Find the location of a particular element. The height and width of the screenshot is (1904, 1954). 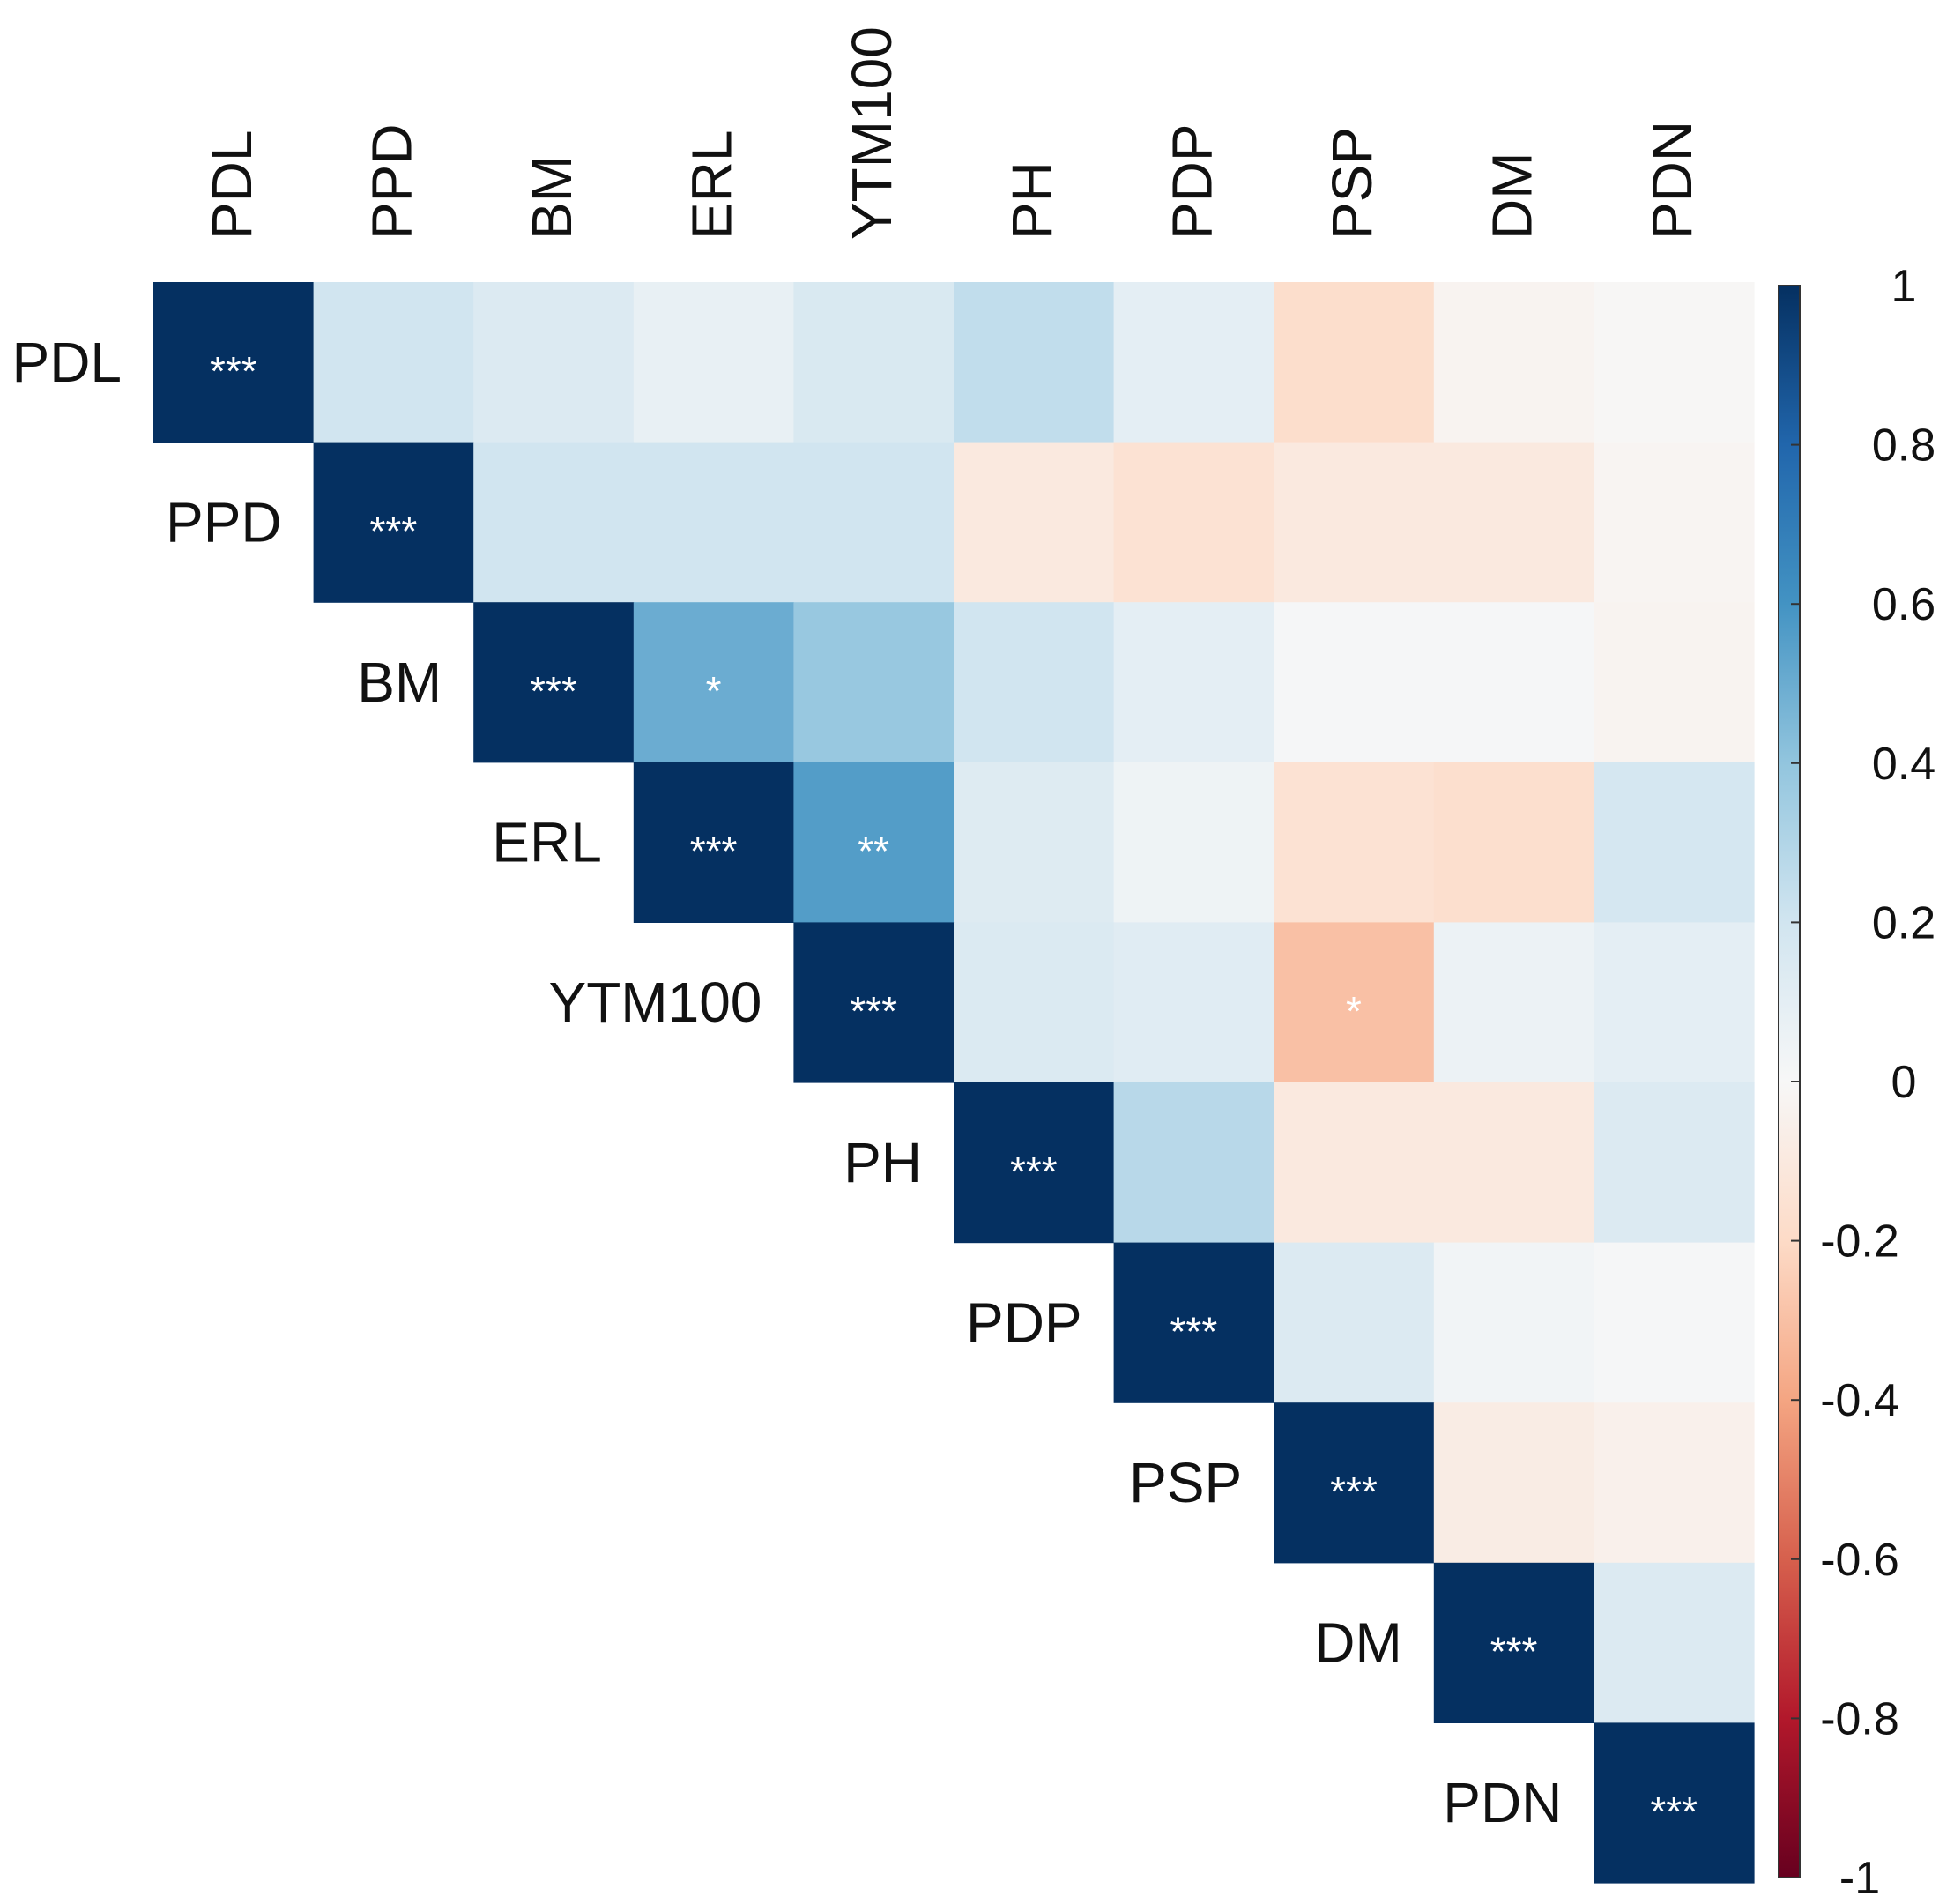

cell-ERL-YTM100 is located at coordinates (874, 843).